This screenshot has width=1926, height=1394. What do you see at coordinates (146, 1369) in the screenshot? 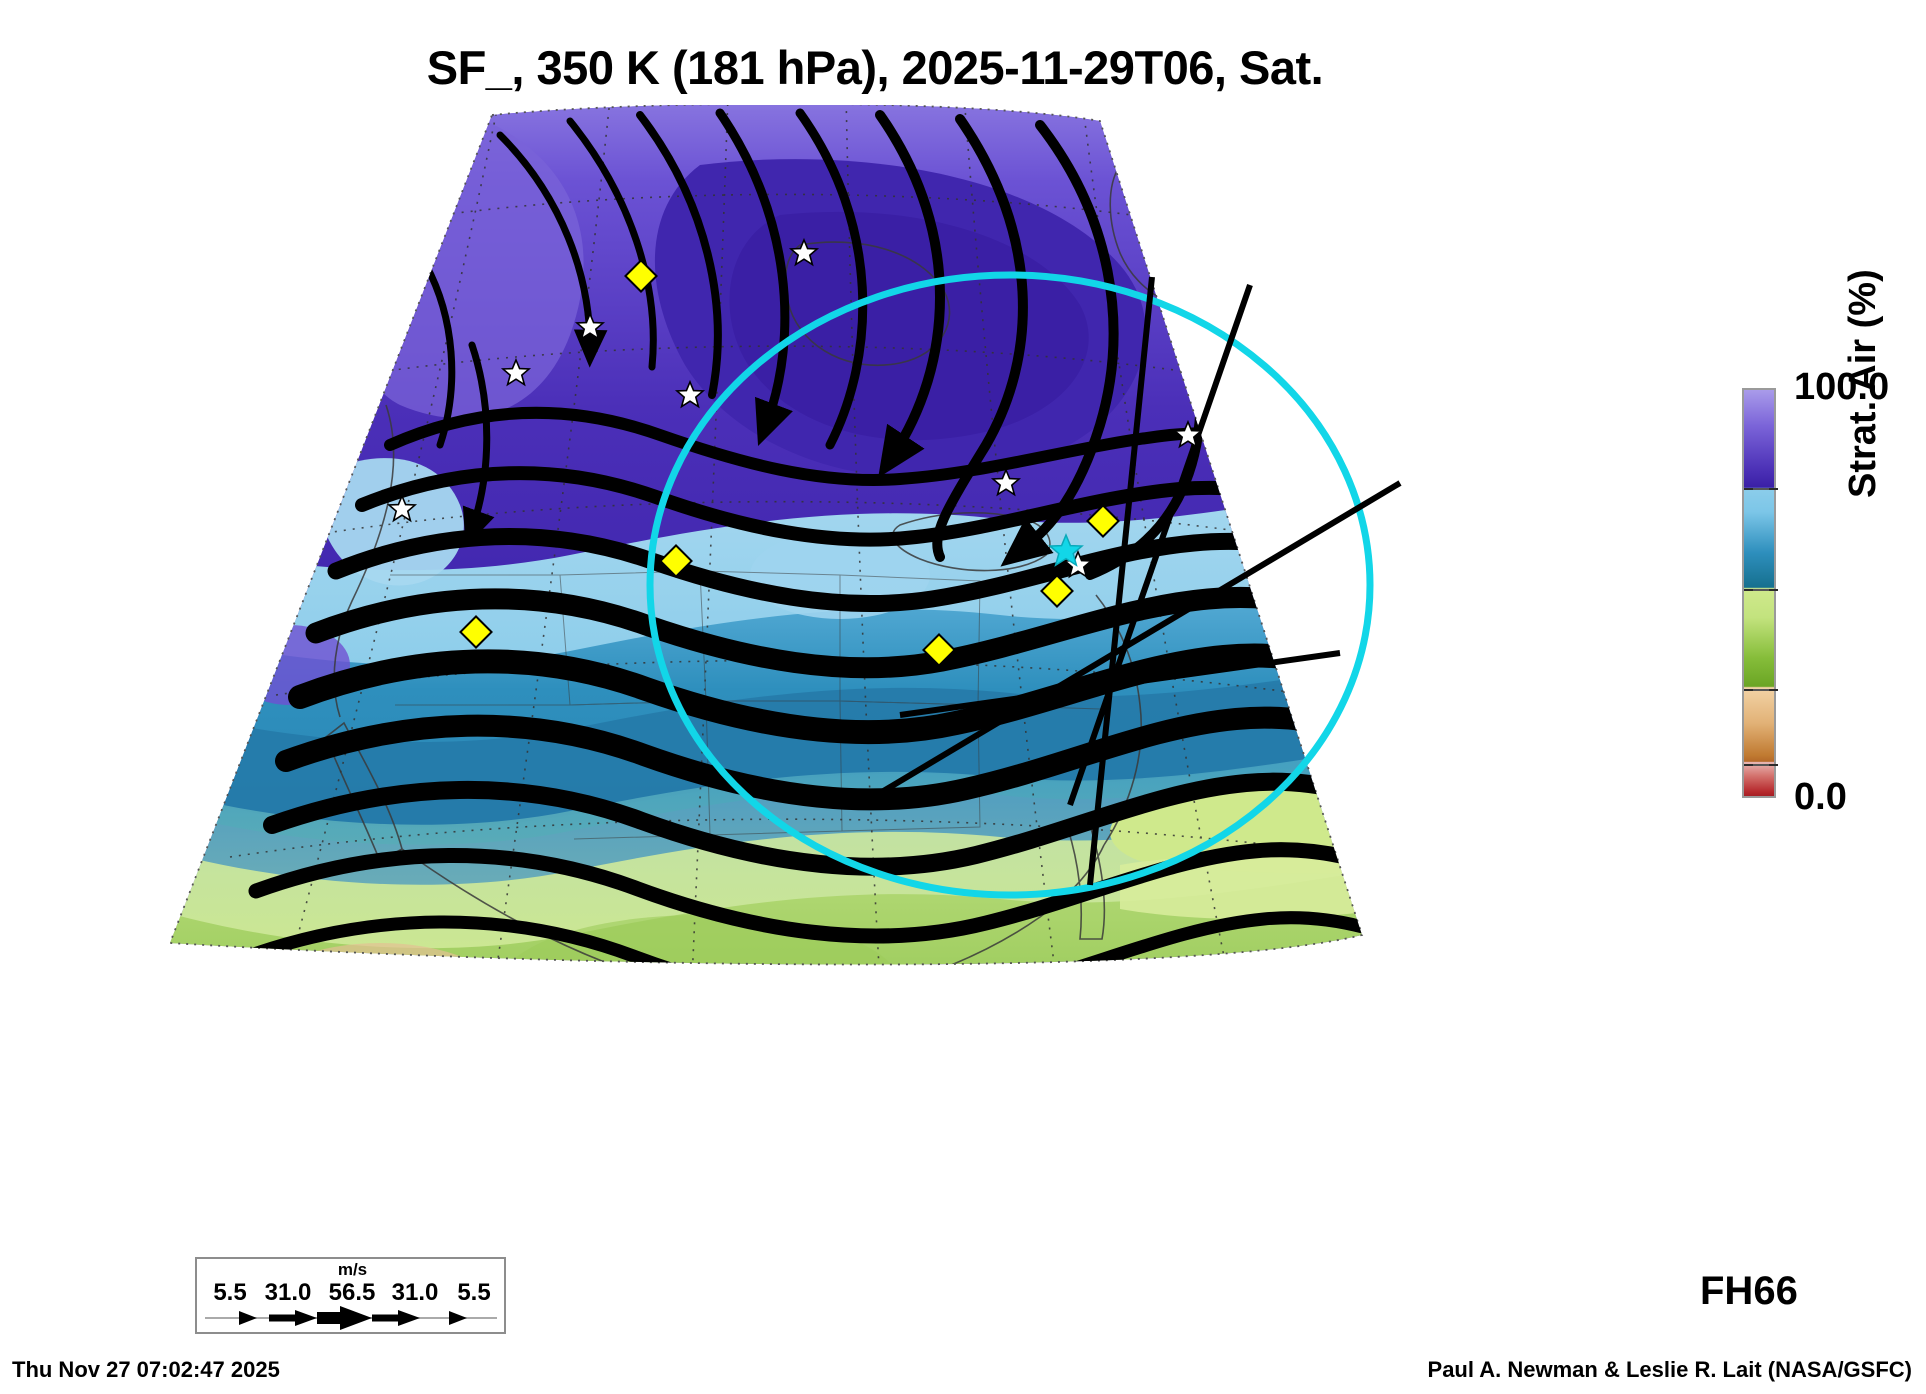
I see `generation-timestamp: Thu Nov 27 07:02:47 2025` at bounding box center [146, 1369].